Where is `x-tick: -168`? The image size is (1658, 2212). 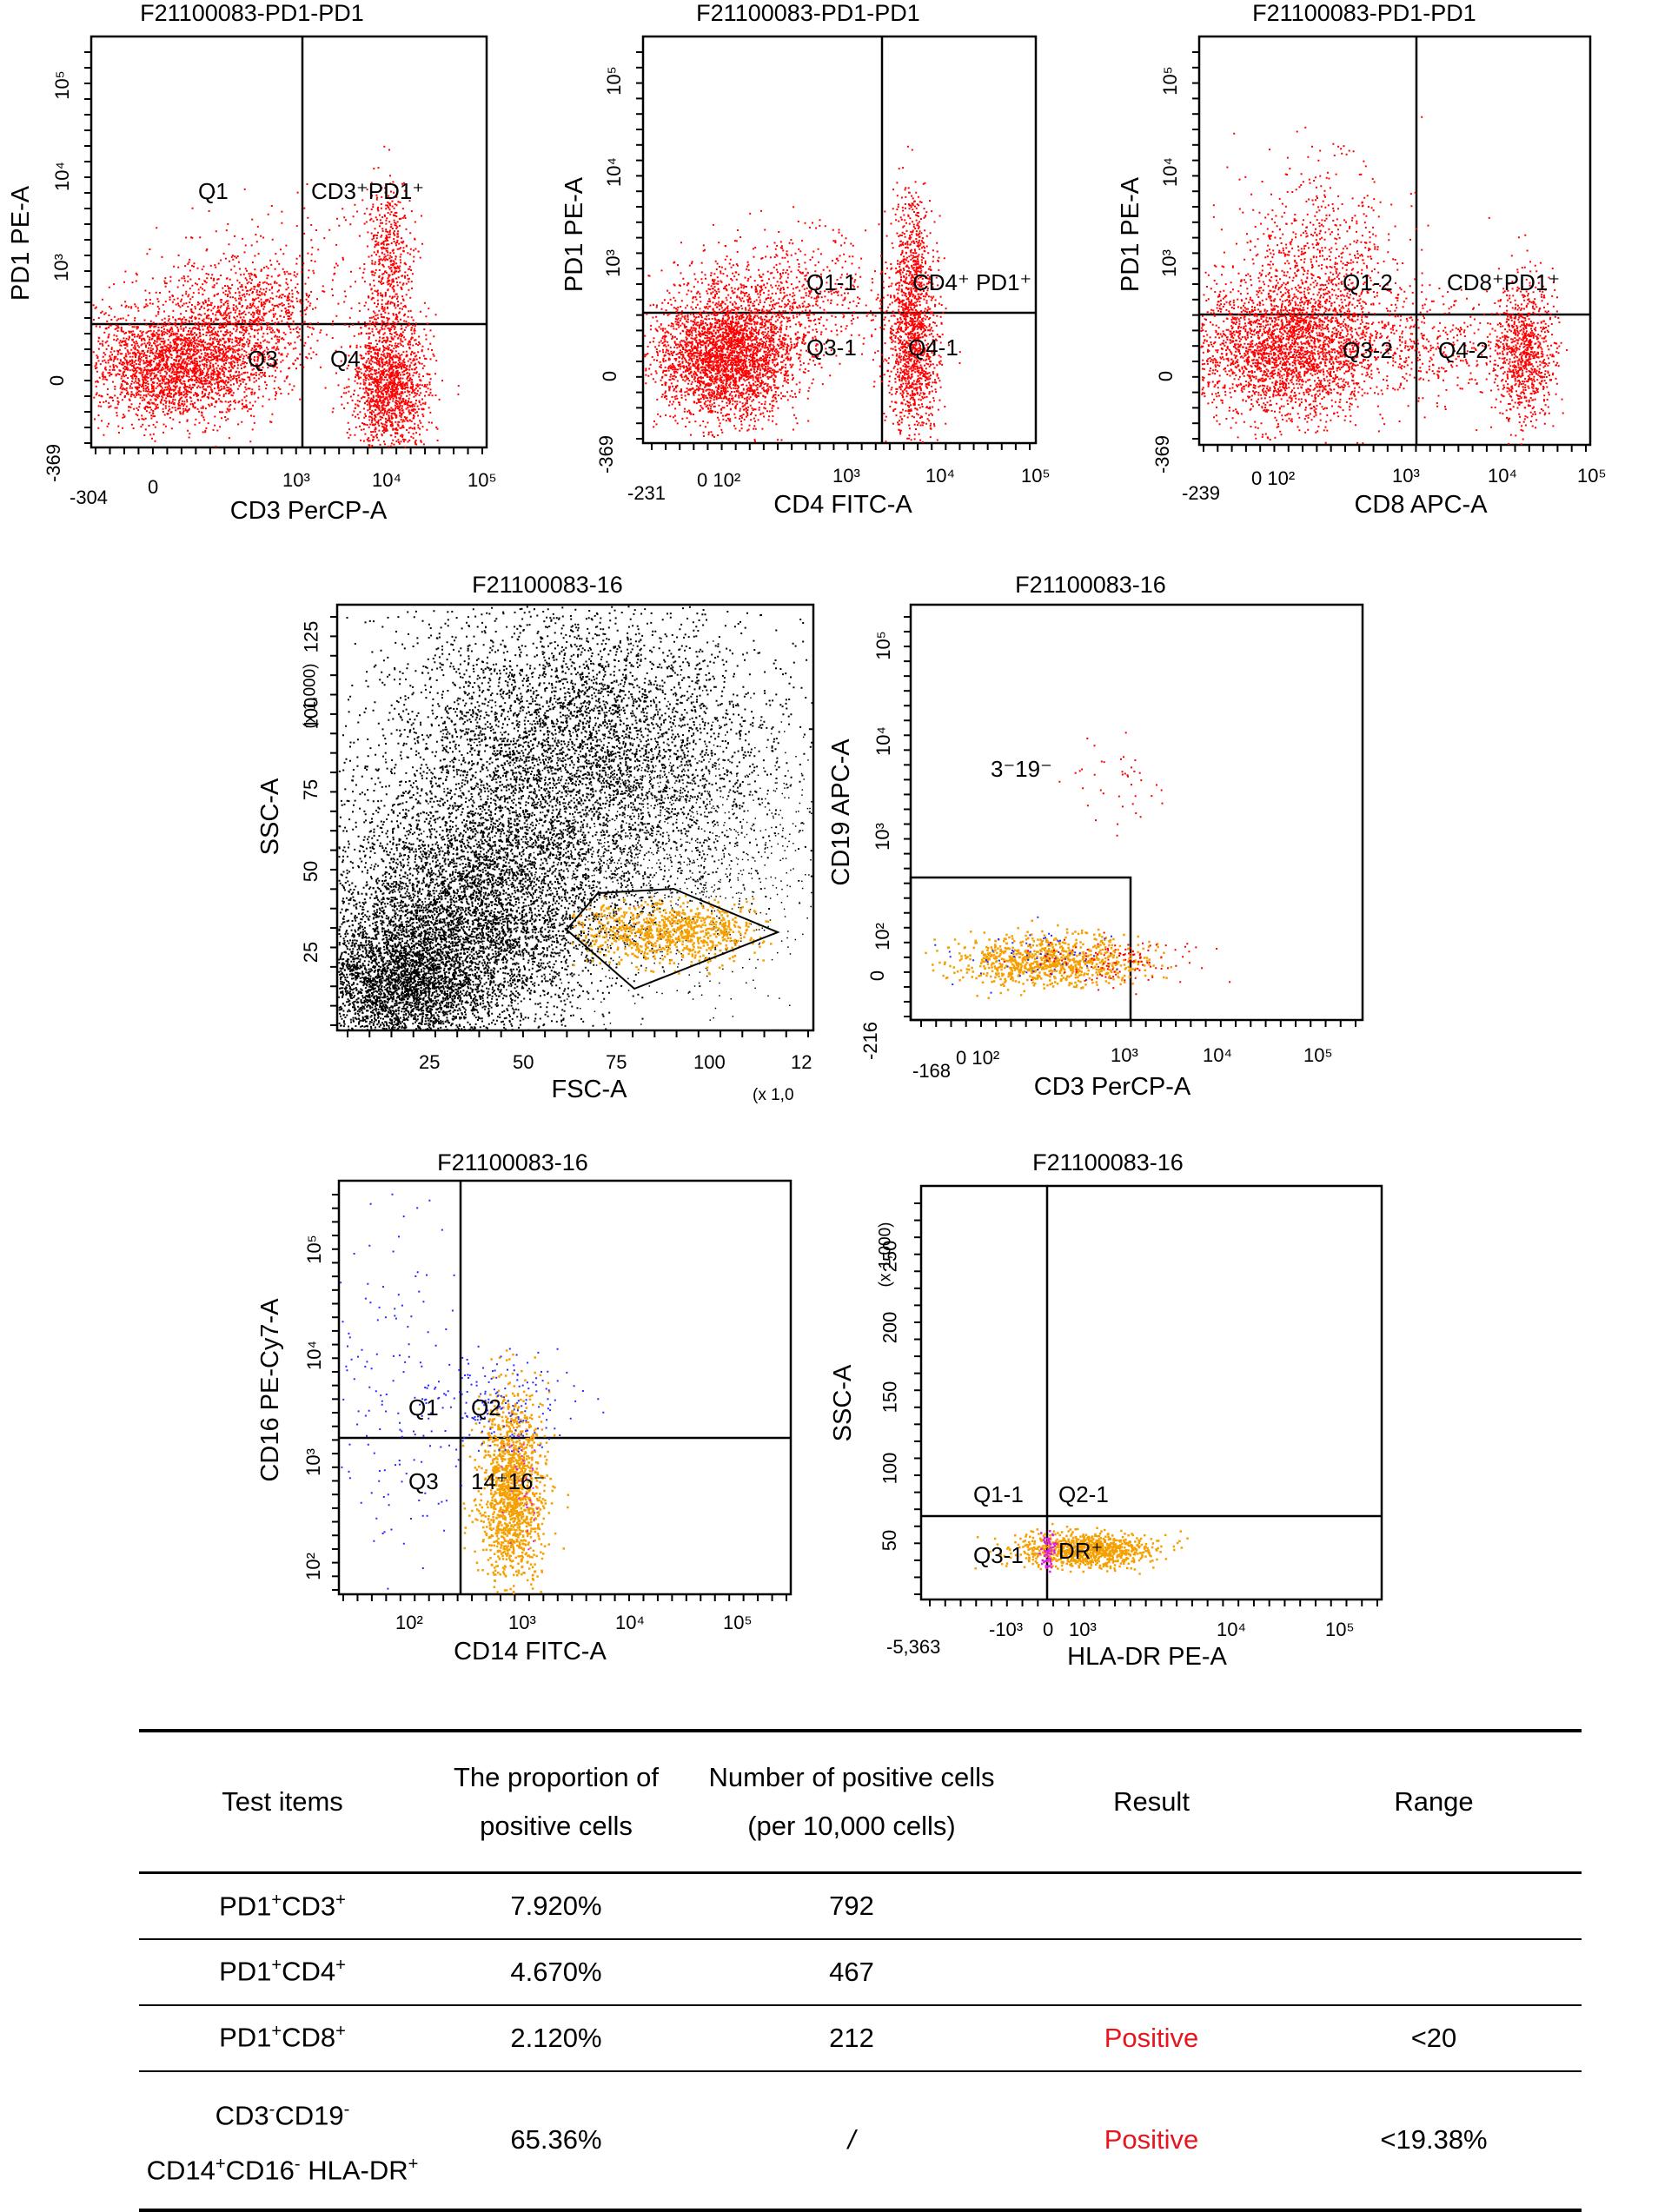
x-tick: -168 is located at coordinates (932, 1071).